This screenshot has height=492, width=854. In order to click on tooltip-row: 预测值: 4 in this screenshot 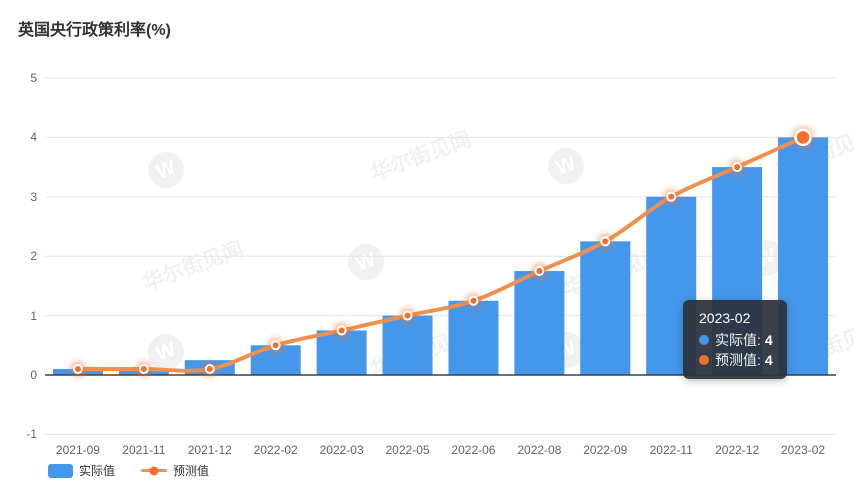, I will do `click(736, 360)`.